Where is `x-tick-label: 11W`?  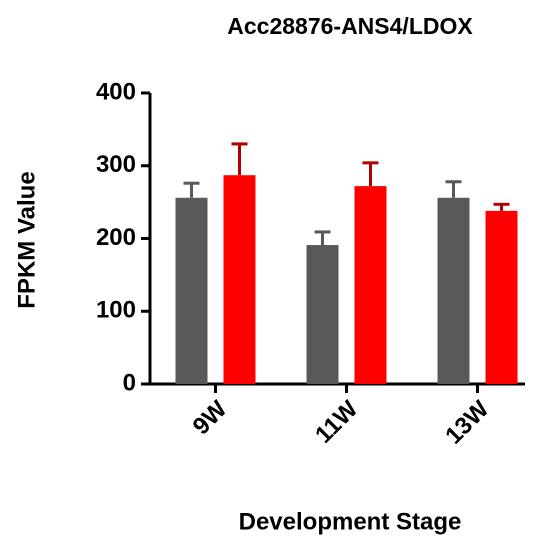 x-tick-label: 11W is located at coordinates (336, 421).